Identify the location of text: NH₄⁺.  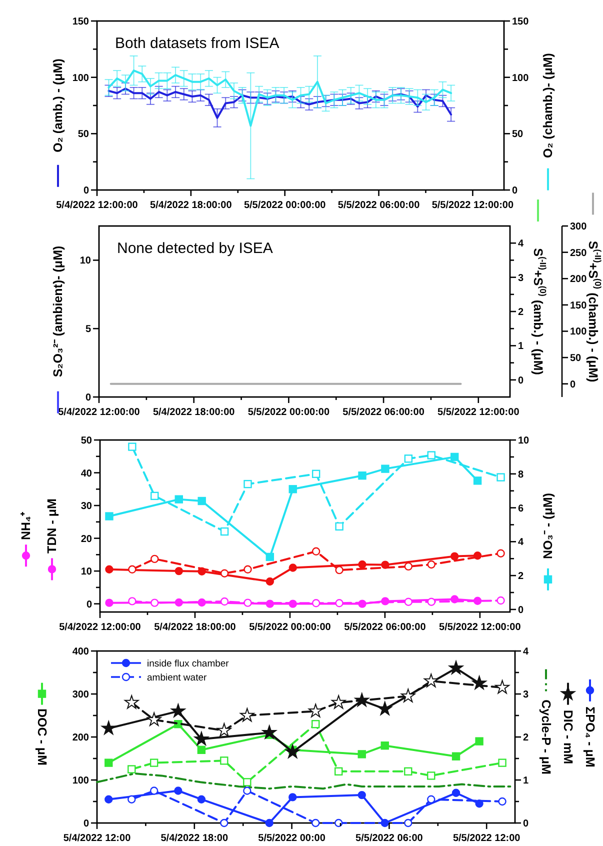
(26, 525).